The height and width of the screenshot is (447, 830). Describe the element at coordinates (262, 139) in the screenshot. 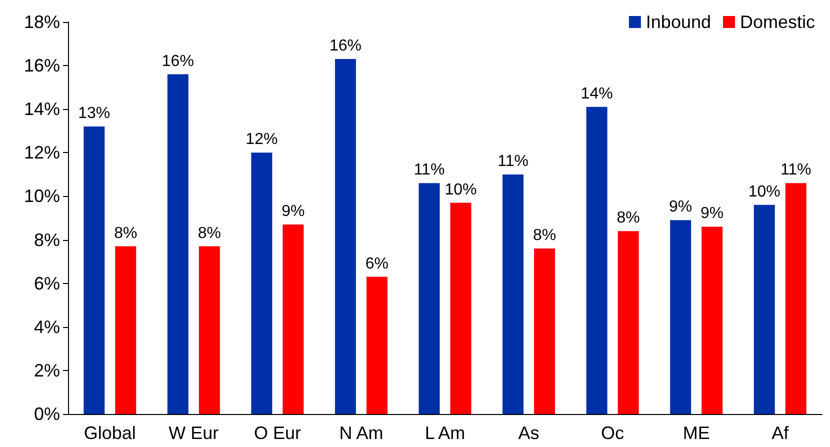

I see `data-label: 12%` at that location.